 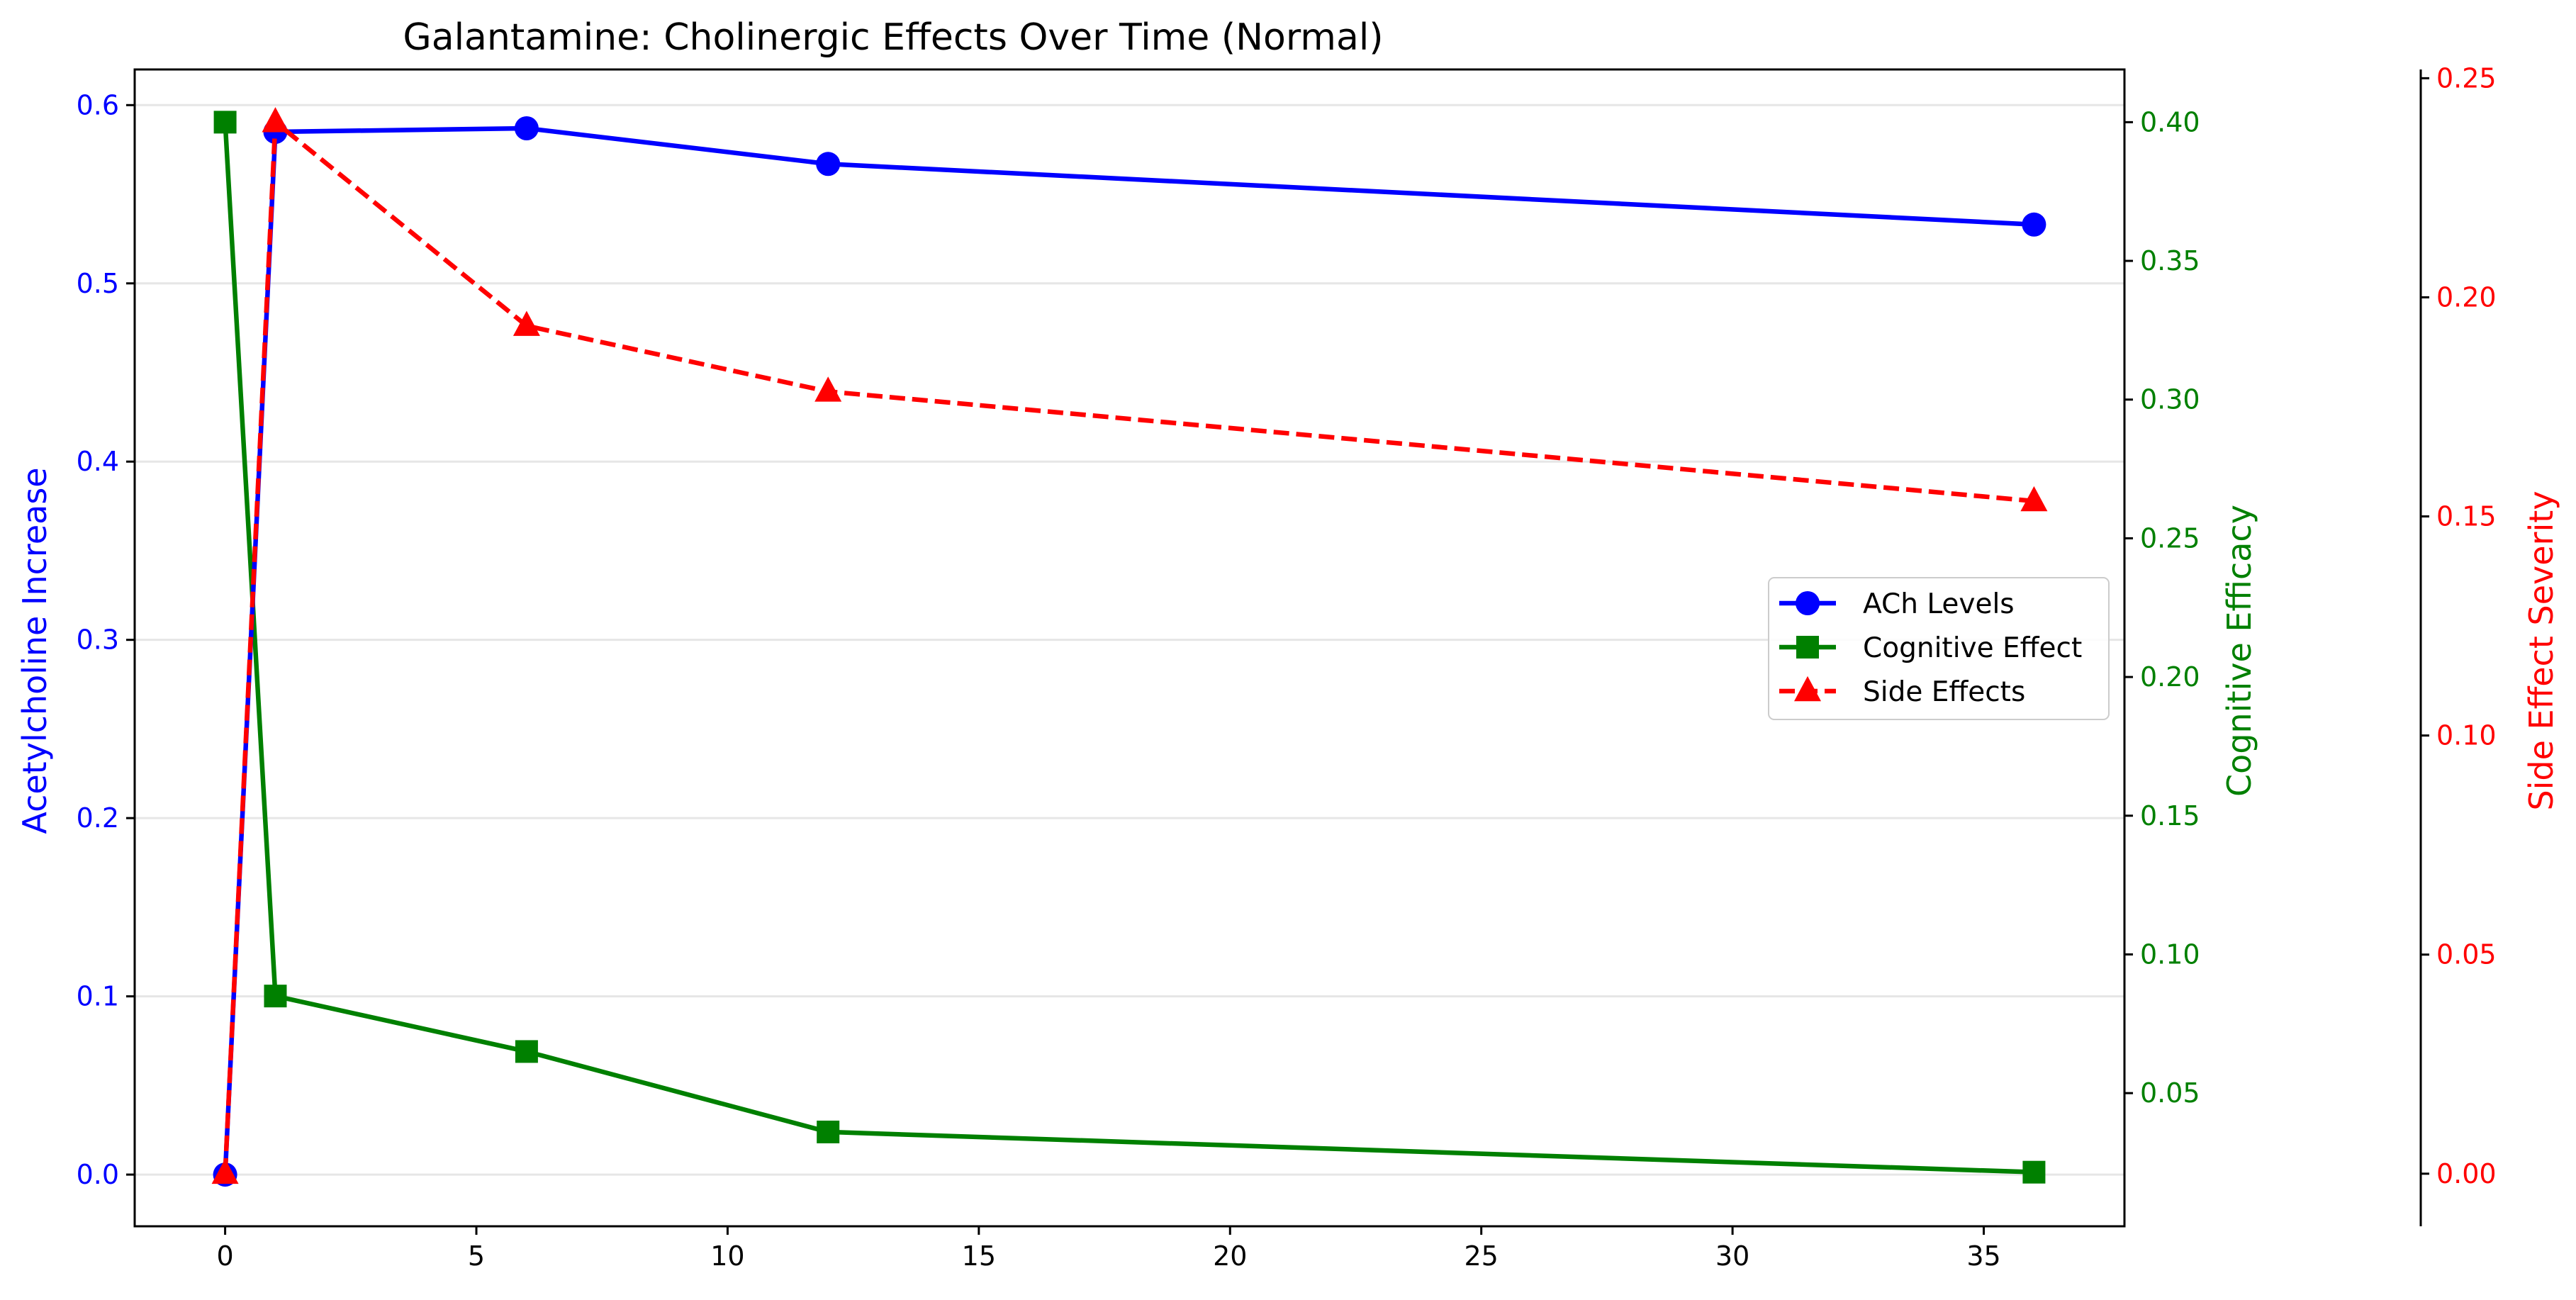 I want to click on far-right-axis-tick-label-5: 0.25, so click(x=2466, y=78).